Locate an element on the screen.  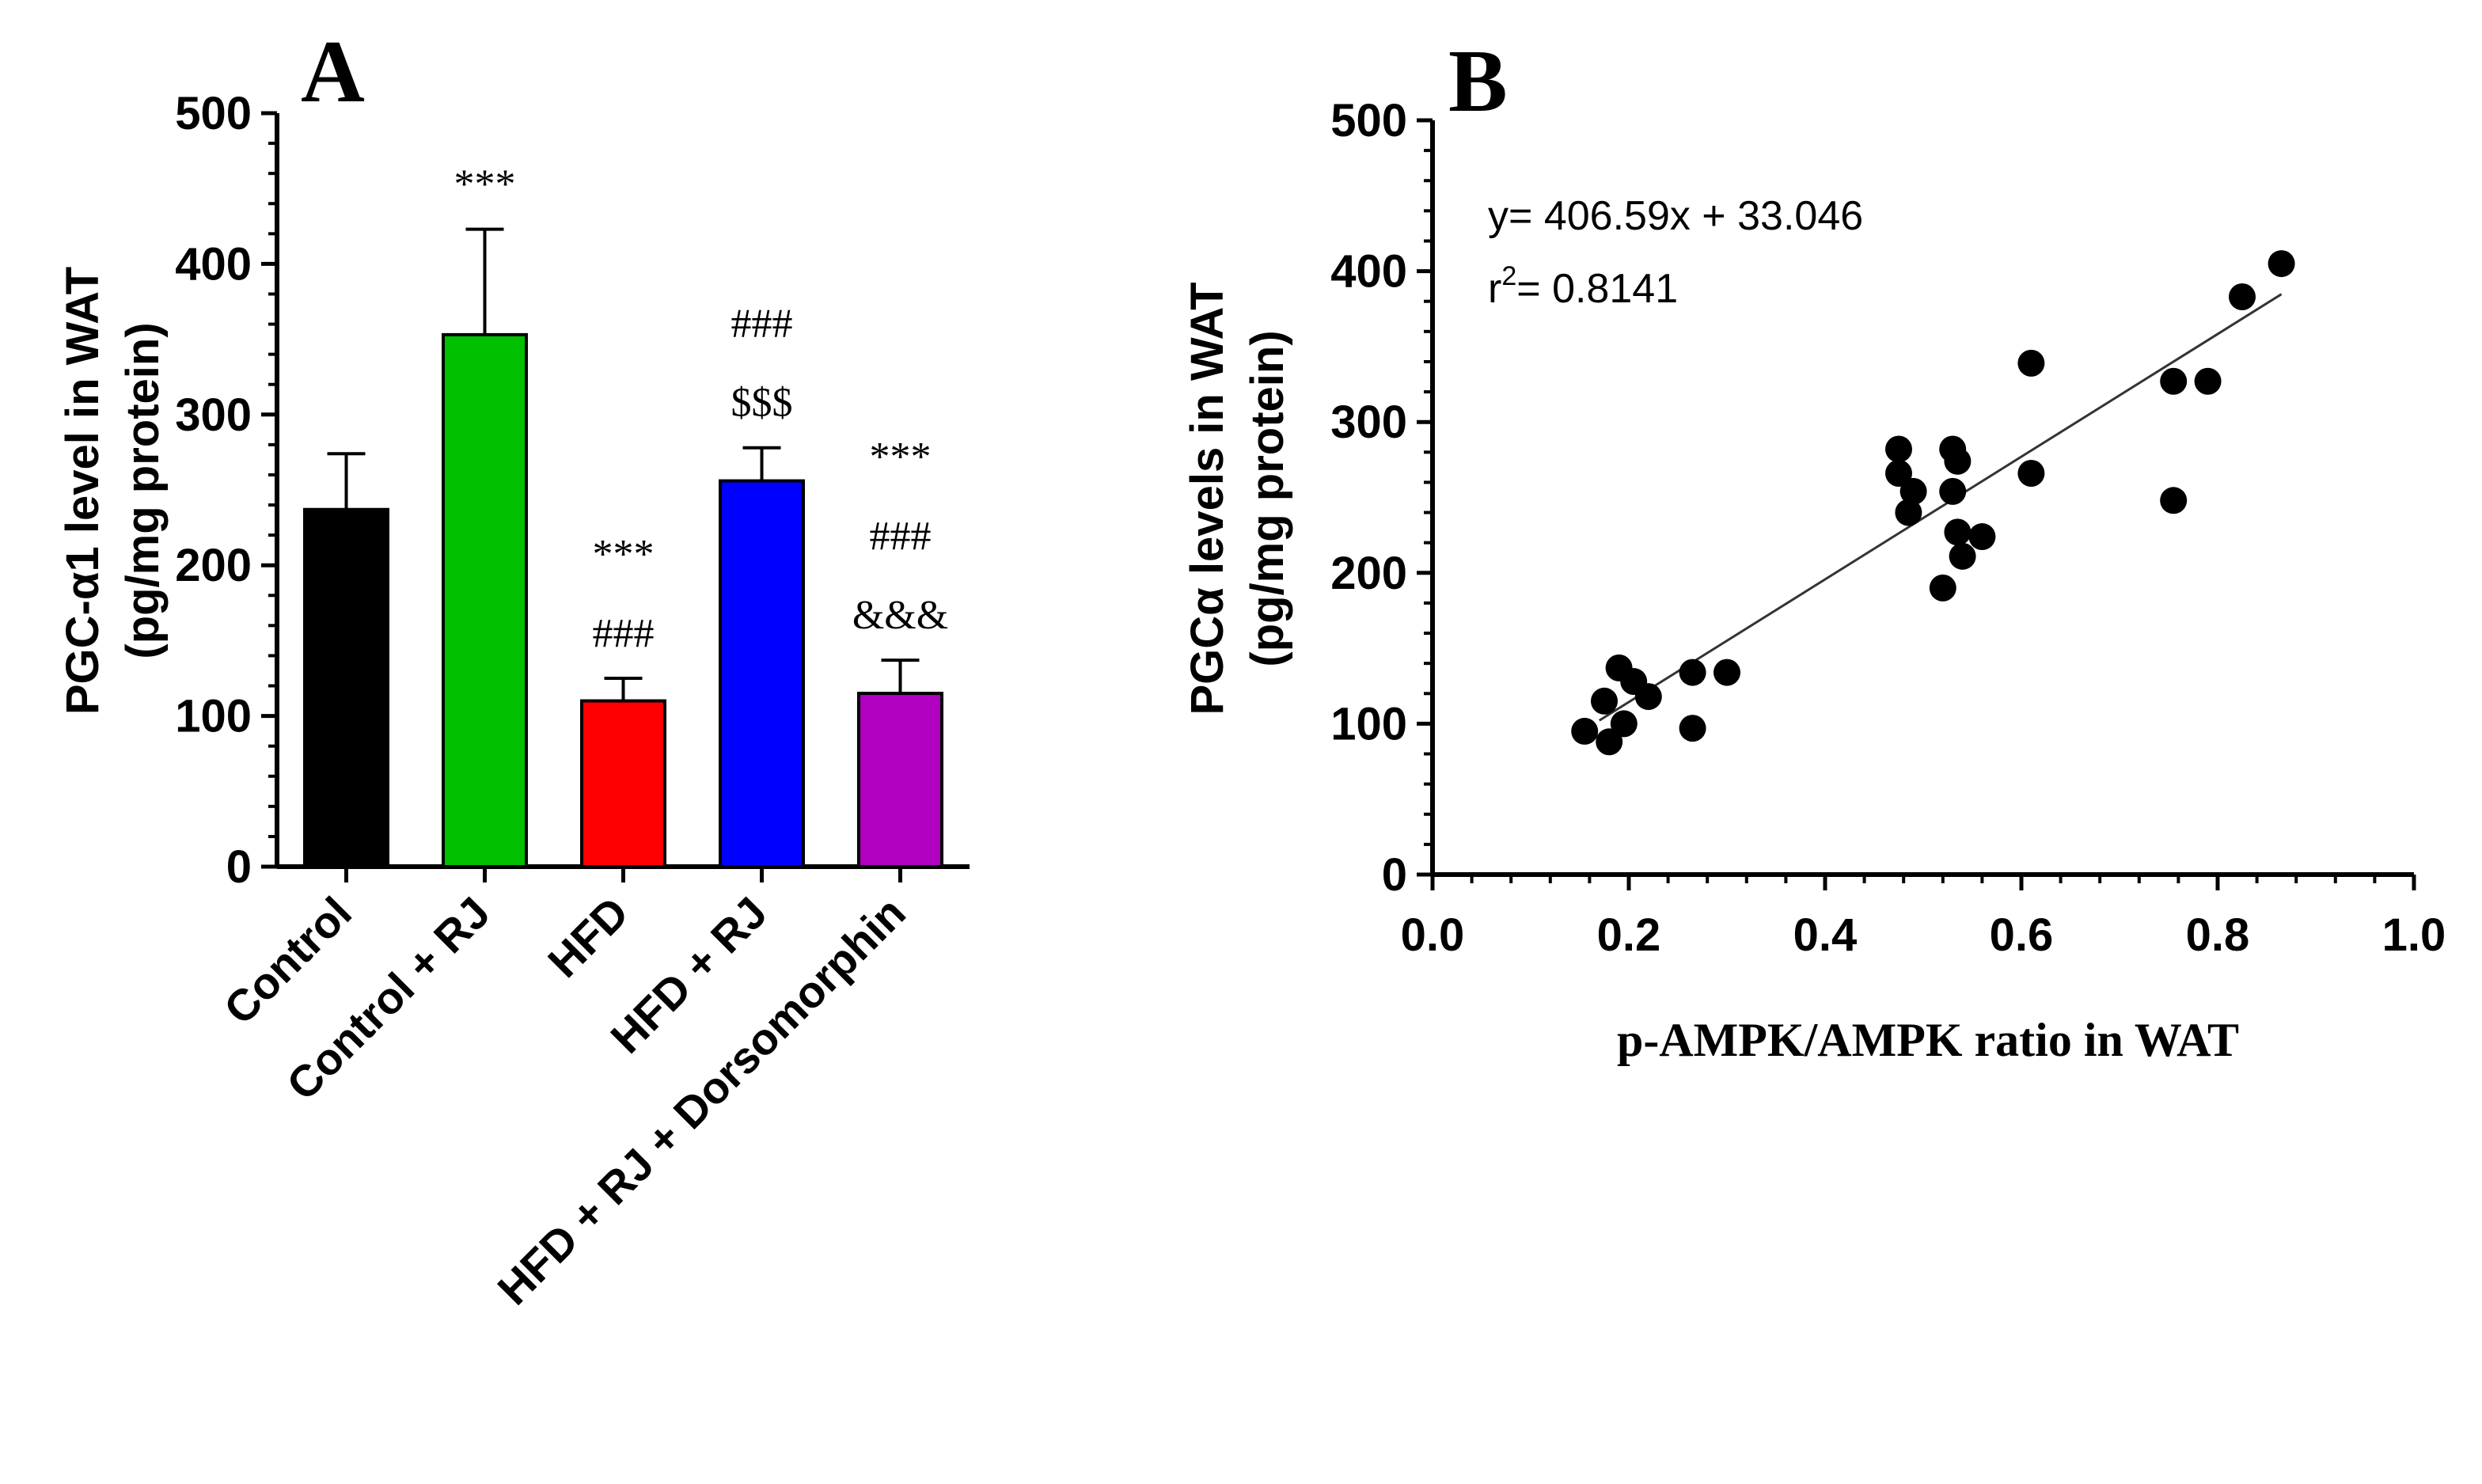
panel-b-fit-line-group is located at coordinates (1941, 507).